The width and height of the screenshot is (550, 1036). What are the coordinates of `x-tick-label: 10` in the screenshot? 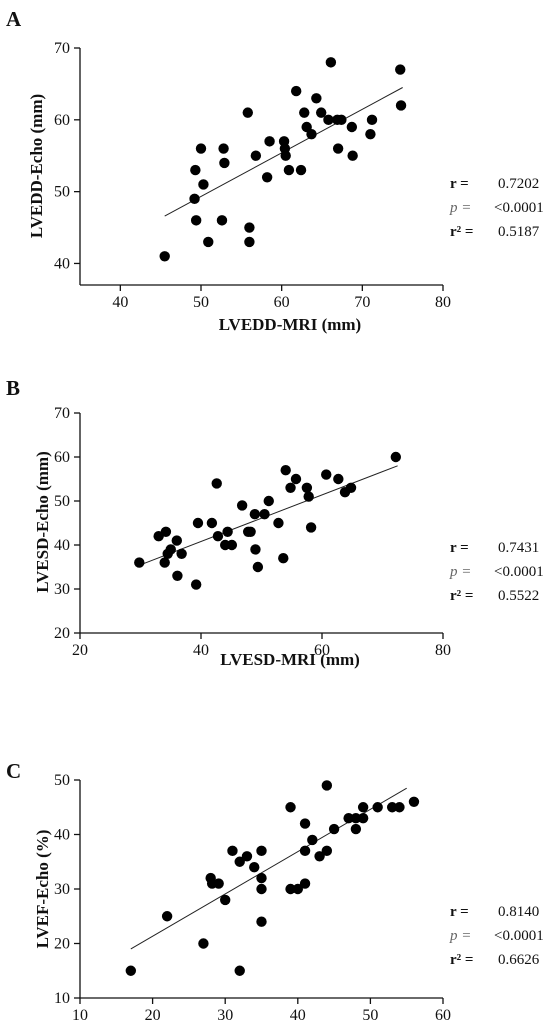 It's located at (80, 1015).